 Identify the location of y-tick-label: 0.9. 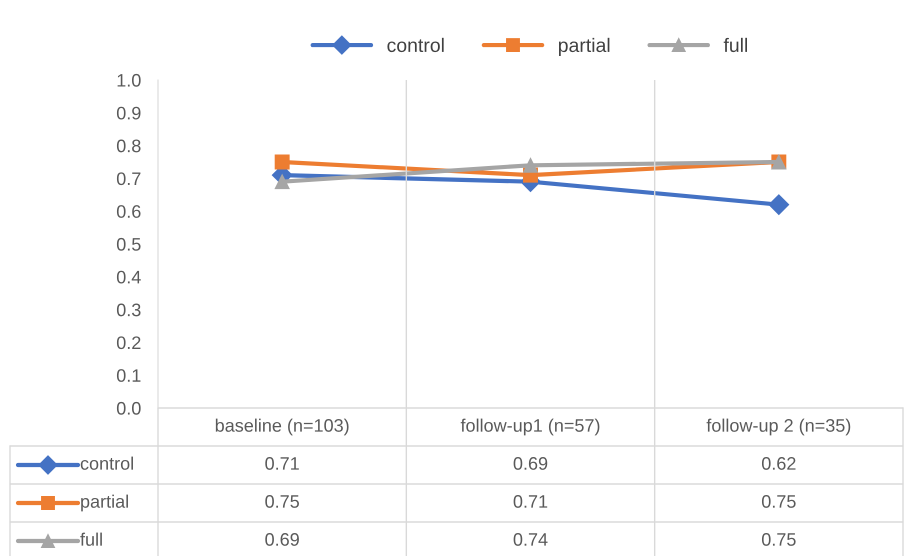
(128, 113).